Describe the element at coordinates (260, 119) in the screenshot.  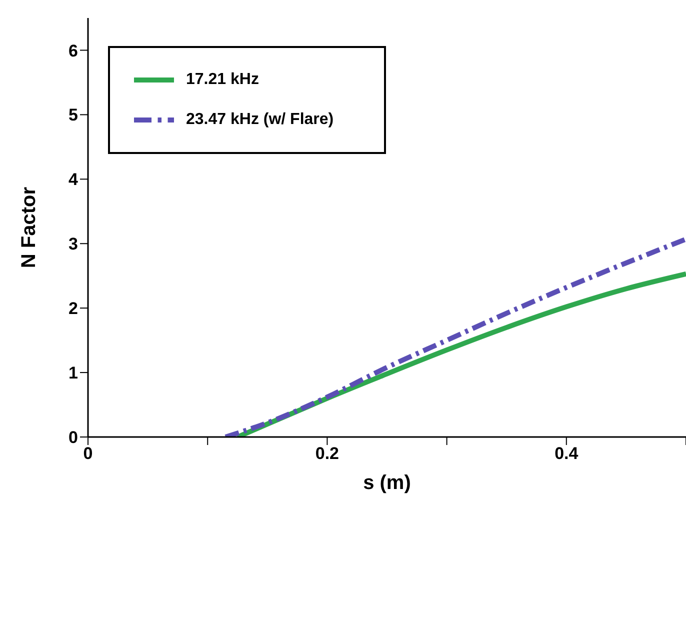
I see `legend-label: 23.47 kHz (w/ Flare)` at that location.